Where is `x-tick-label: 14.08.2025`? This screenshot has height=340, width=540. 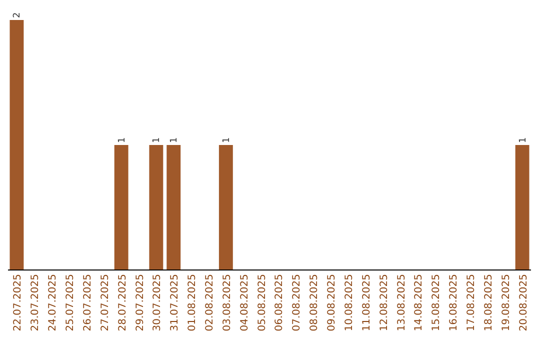 x-tick-label: 14.08.2025 is located at coordinates (419, 303).